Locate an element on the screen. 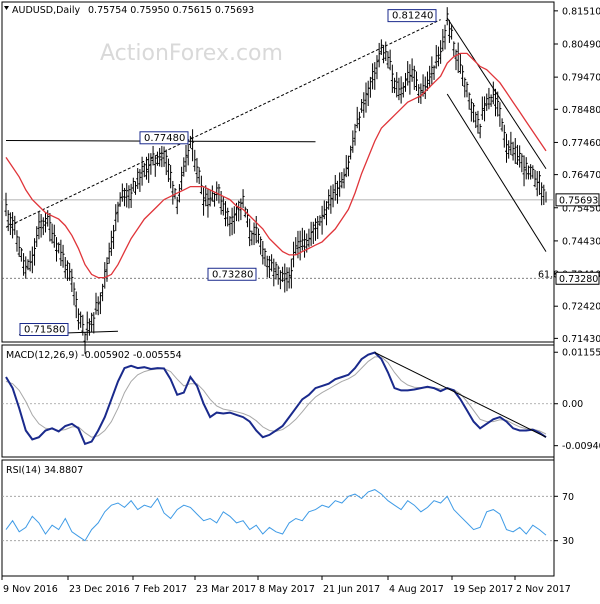 This screenshot has width=600, height=604. macd-title: MACD(12,26,9) -0.005902 -0.005554 is located at coordinates (94, 355).